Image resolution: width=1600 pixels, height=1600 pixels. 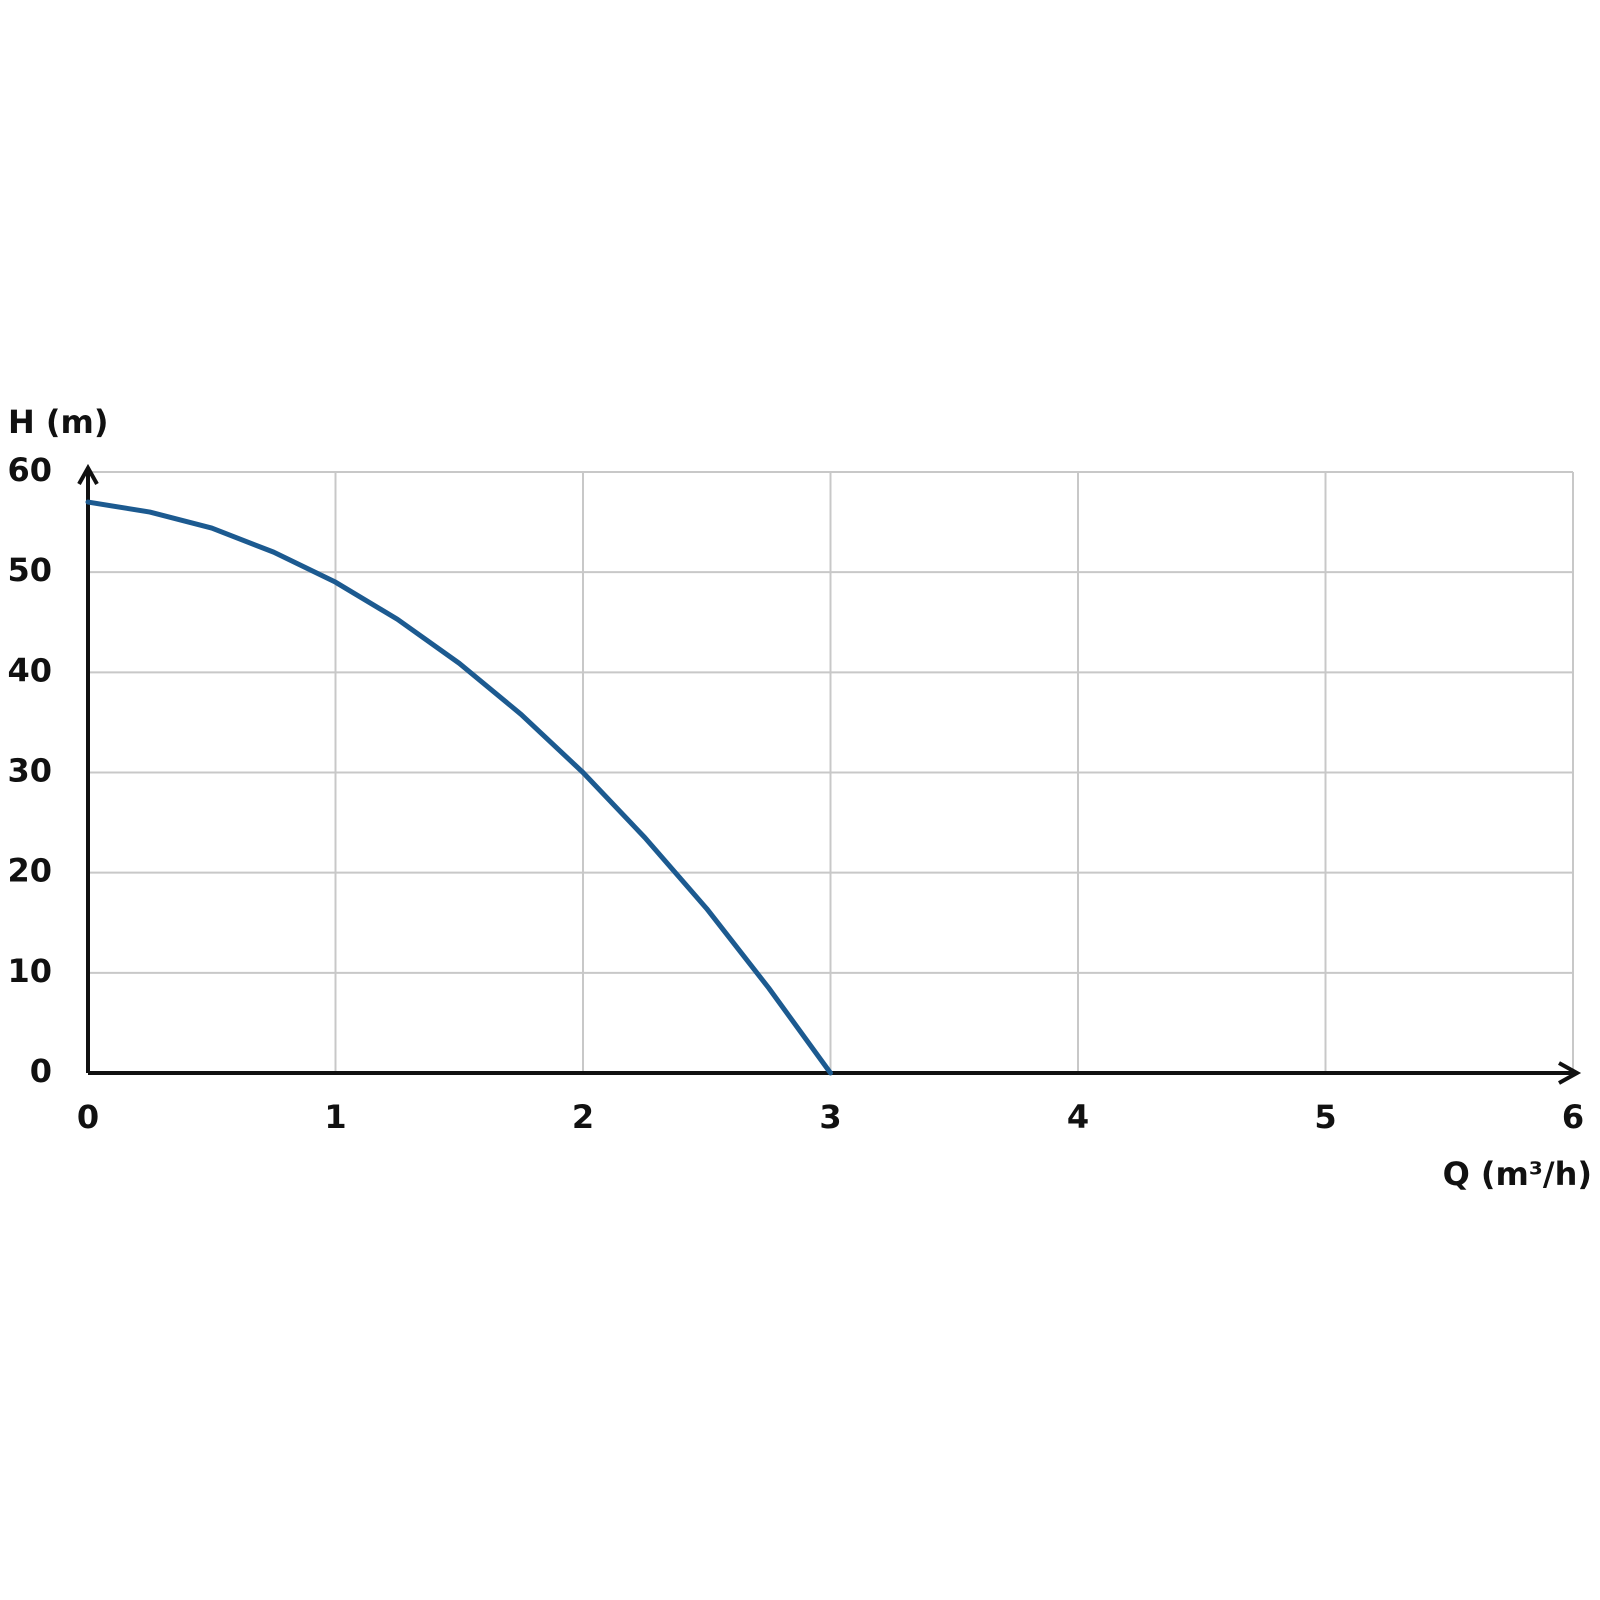 I want to click on y-tick-label: 50, so click(x=29, y=570).